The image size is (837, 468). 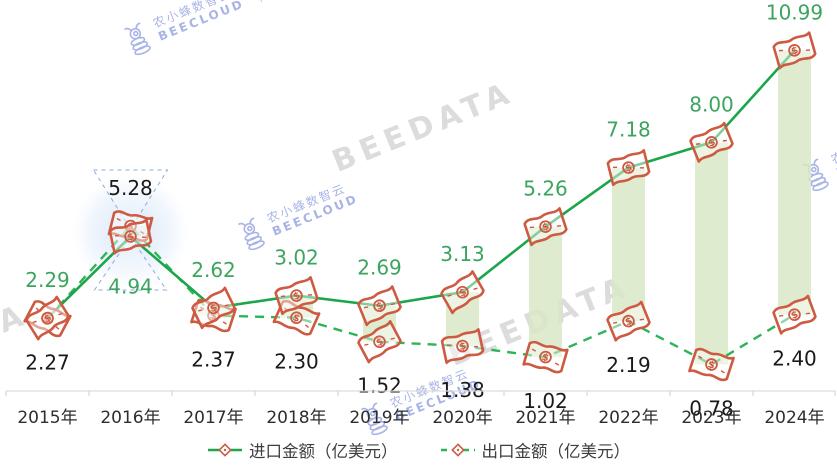 What do you see at coordinates (225, 450) in the screenshot?
I see `solid-line-diamond-icon` at bounding box center [225, 450].